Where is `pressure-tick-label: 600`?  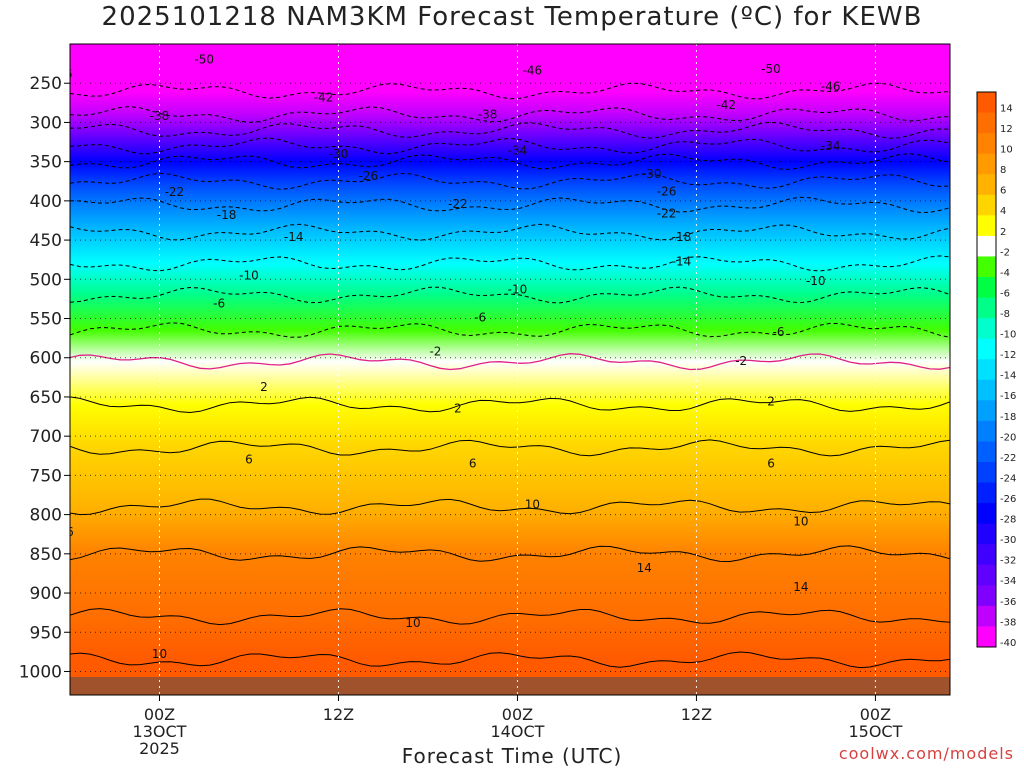 pressure-tick-label: 600 is located at coordinates (46, 359).